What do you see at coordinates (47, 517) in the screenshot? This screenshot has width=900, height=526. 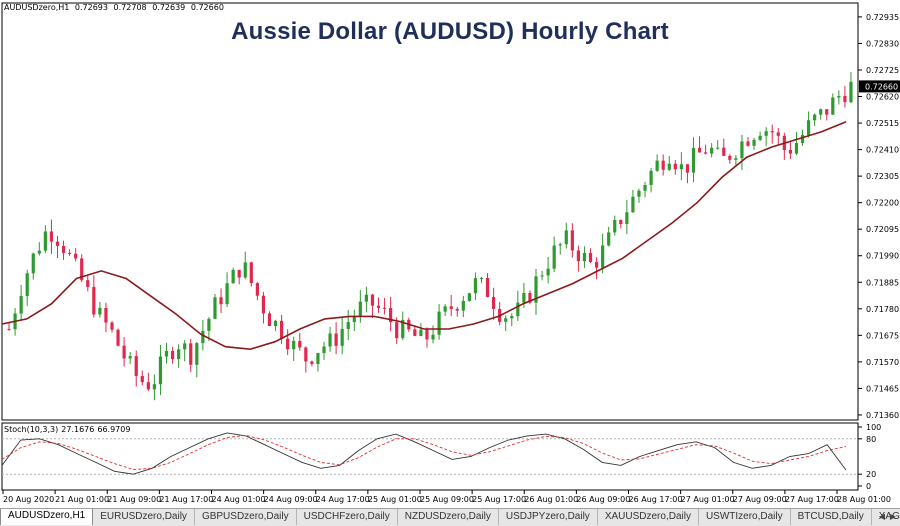 I see `tab-audusd-h1: AUDUSDzero,H1` at bounding box center [47, 517].